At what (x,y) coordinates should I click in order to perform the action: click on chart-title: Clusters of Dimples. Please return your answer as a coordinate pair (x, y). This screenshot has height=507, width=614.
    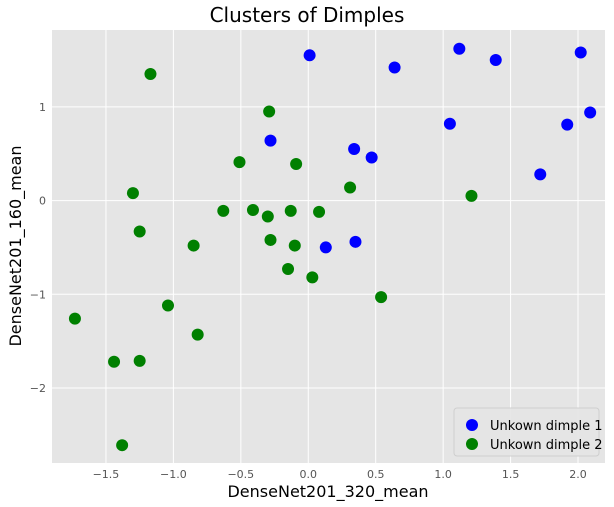
    Looking at the image, I should click on (307, 15).